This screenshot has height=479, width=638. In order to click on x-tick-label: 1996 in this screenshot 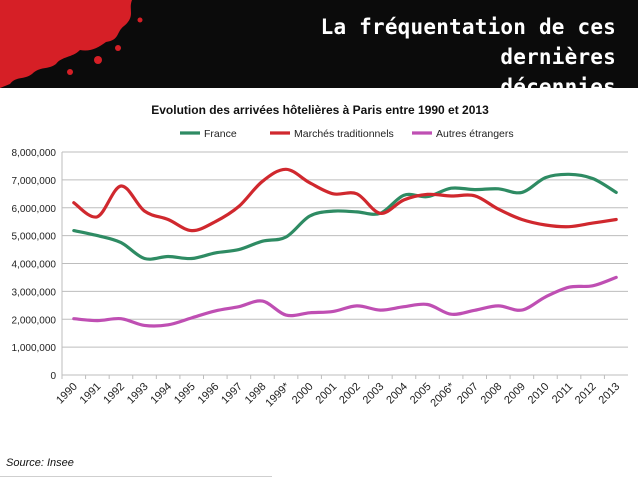, I will do `click(209, 394)`.